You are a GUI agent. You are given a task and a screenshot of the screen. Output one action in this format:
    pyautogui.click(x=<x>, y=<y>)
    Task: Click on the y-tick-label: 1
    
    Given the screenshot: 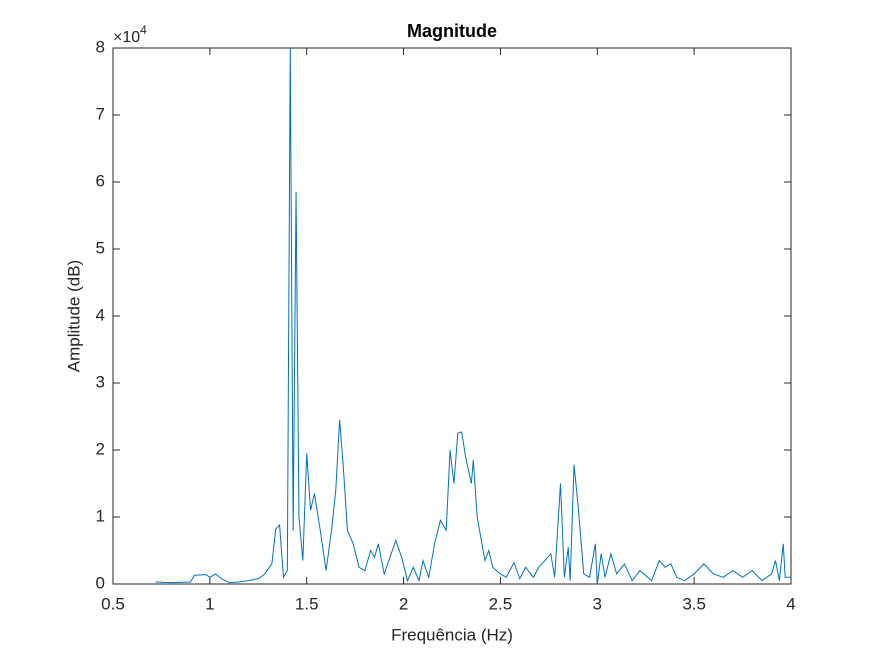 What is the action you would take?
    pyautogui.click(x=100, y=515)
    